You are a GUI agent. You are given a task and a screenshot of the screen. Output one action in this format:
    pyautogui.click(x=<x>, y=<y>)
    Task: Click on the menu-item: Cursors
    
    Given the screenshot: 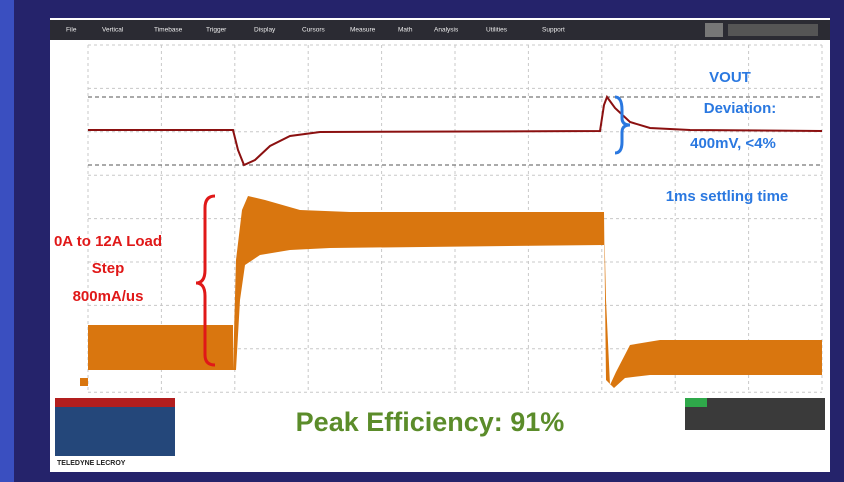 What is the action you would take?
    pyautogui.click(x=314, y=30)
    